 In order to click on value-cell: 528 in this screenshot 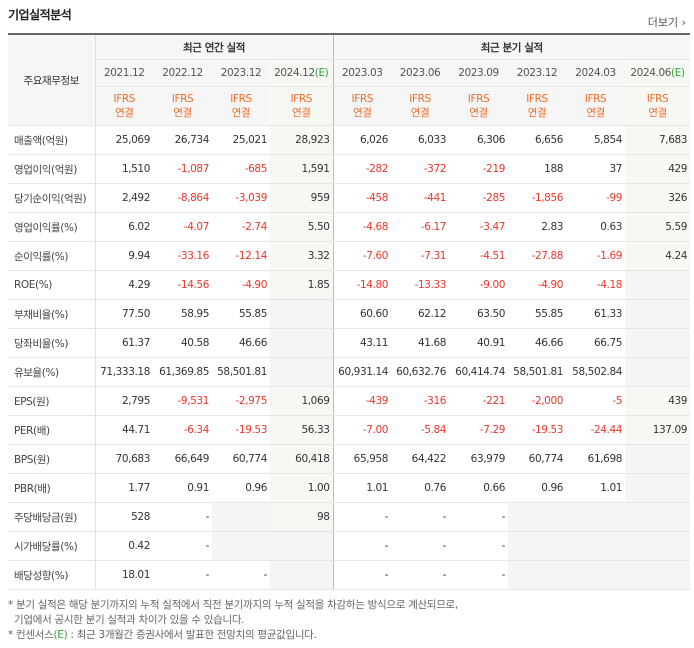, I will do `click(124, 517)`.